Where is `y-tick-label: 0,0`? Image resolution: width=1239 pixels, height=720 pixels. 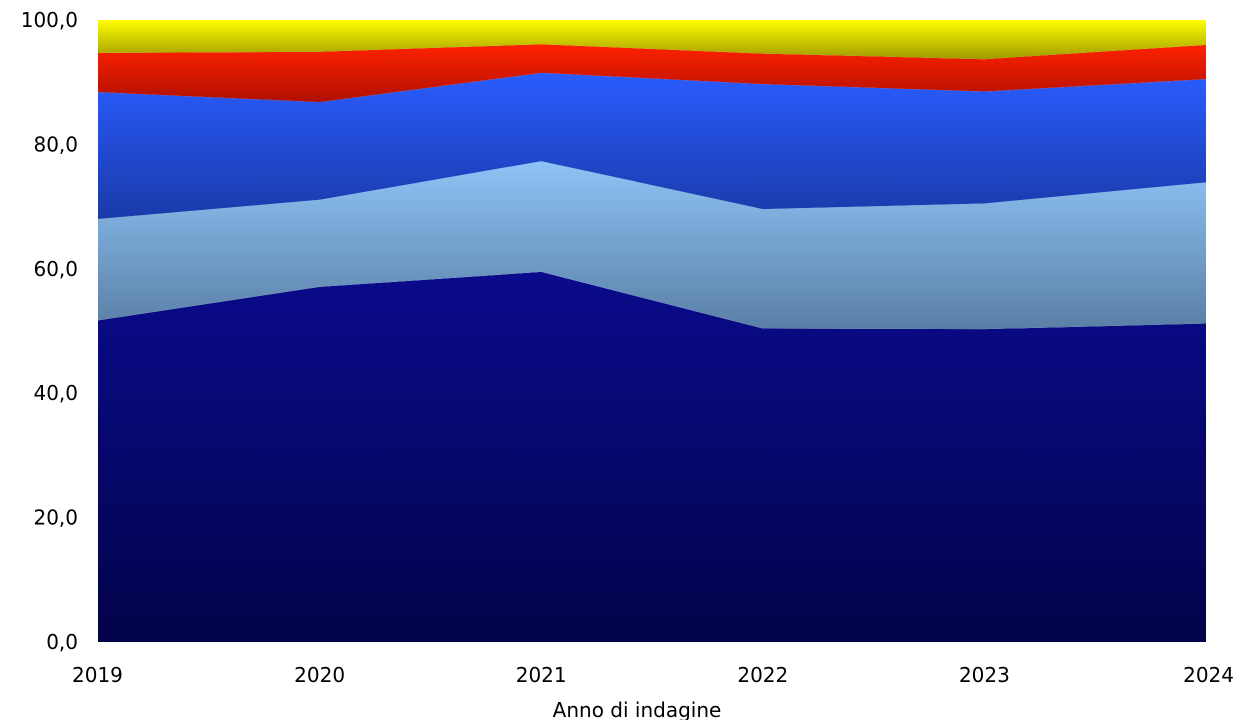 y-tick-label: 0,0 is located at coordinates (62, 642).